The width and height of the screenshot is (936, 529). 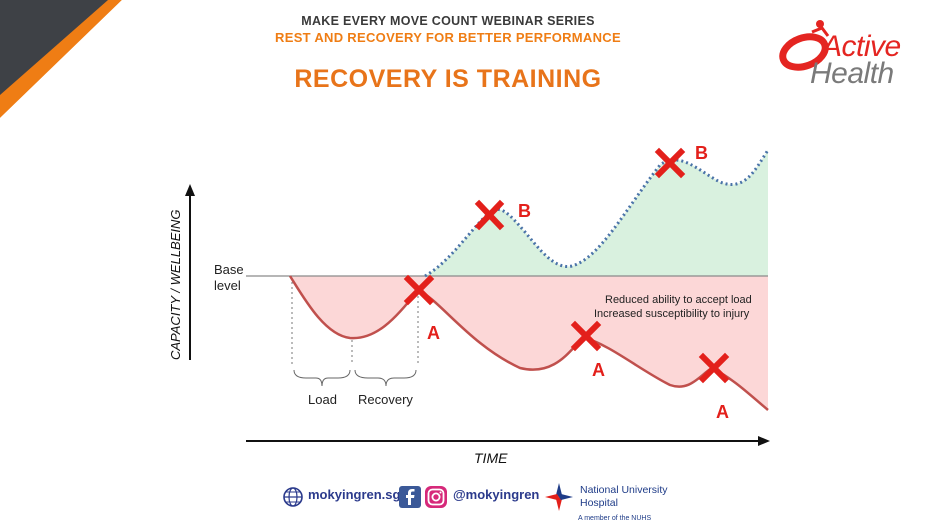 What do you see at coordinates (491, 458) in the screenshot?
I see `x-axis-label: TIME` at bounding box center [491, 458].